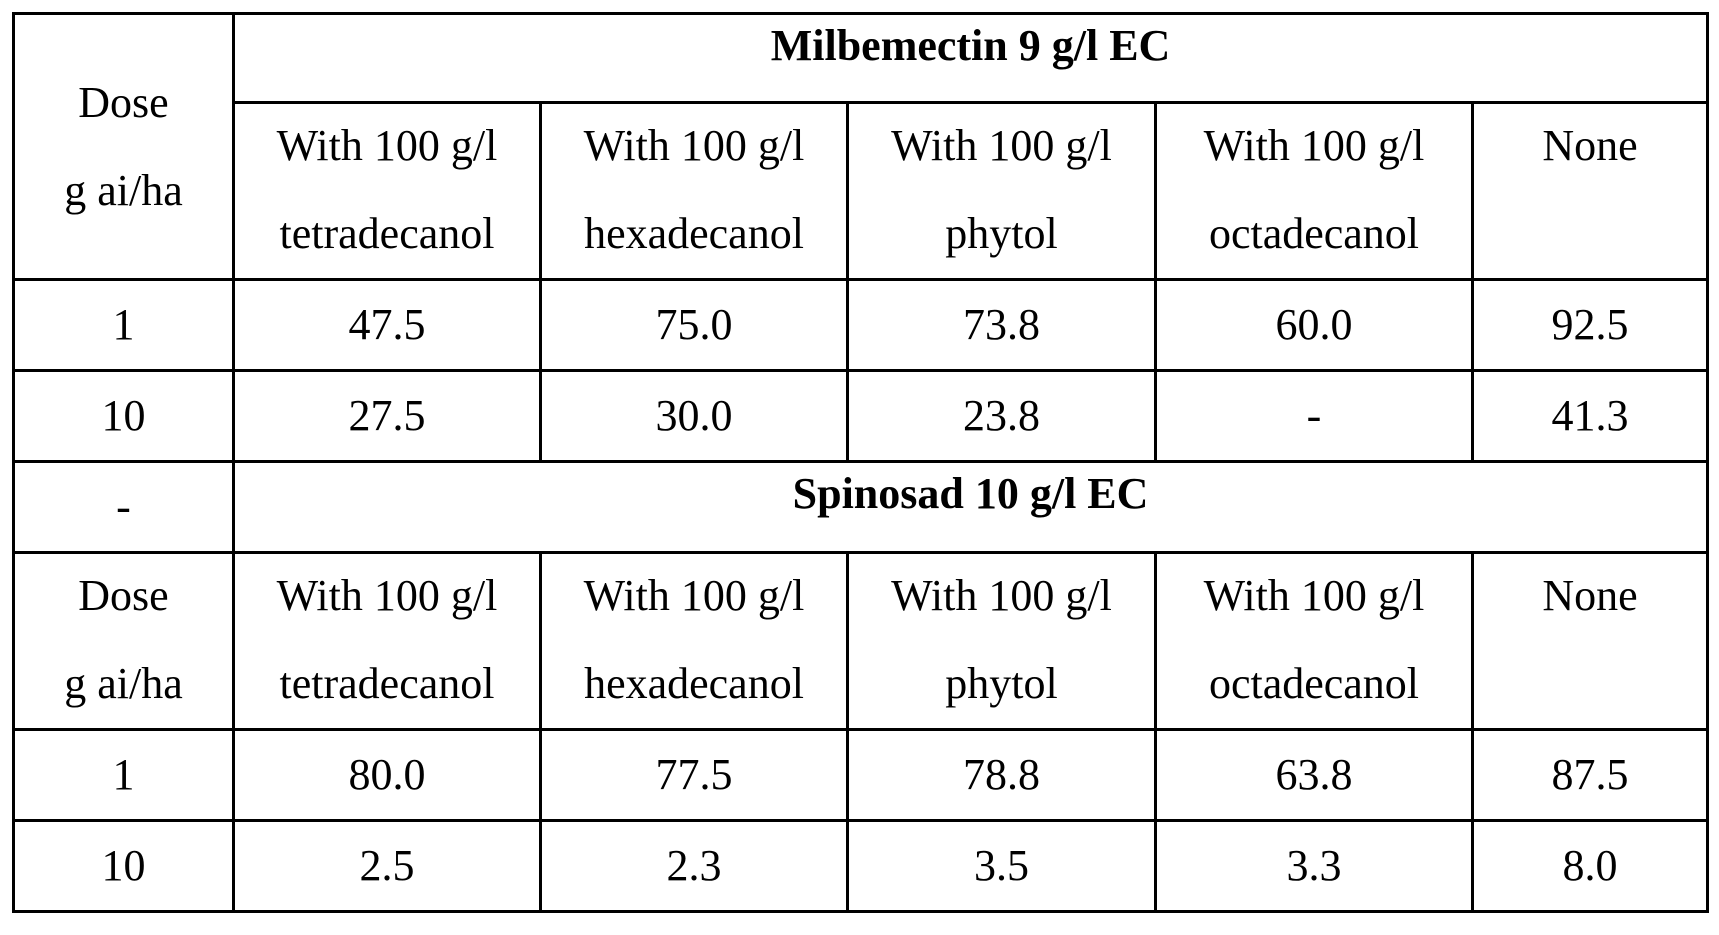 The height and width of the screenshot is (935, 1719). What do you see at coordinates (1002, 866) in the screenshot?
I see `value-cell: 3.5` at bounding box center [1002, 866].